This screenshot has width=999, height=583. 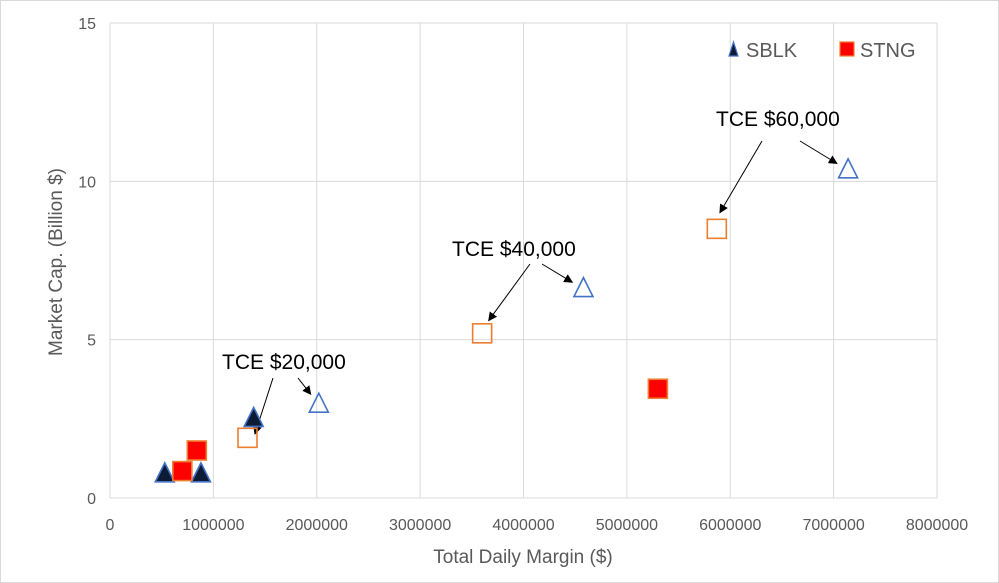 I want to click on legend-stng-label: STNG, so click(x=888, y=51).